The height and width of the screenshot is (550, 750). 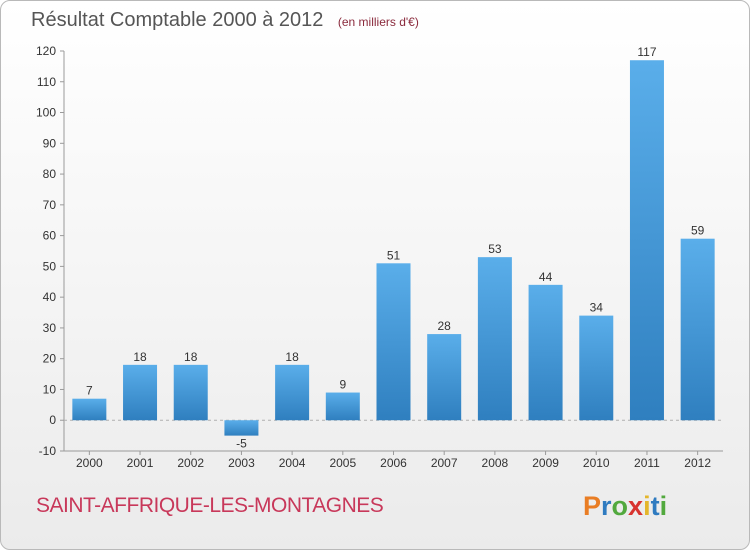 What do you see at coordinates (647, 463) in the screenshot?
I see `x-tick-label: 2011` at bounding box center [647, 463].